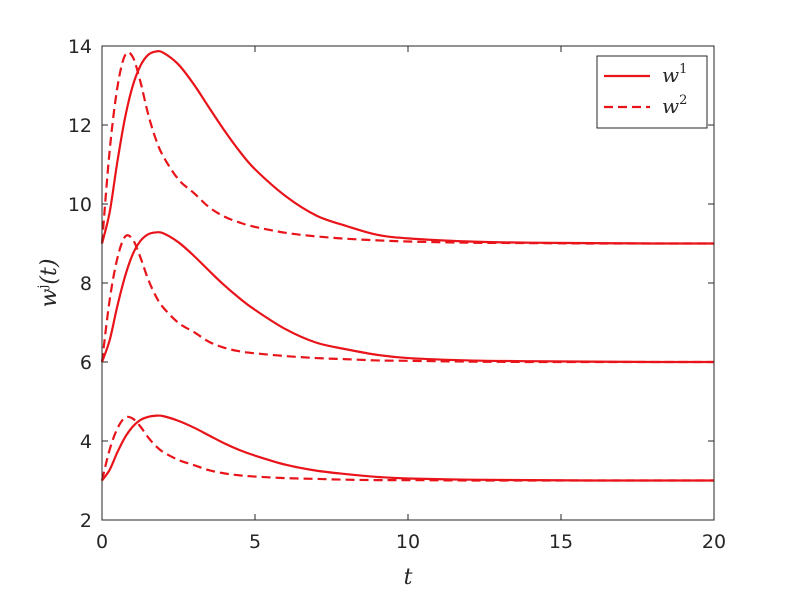  Describe the element at coordinates (408, 542) in the screenshot. I see `x-tick-label: 10` at that location.